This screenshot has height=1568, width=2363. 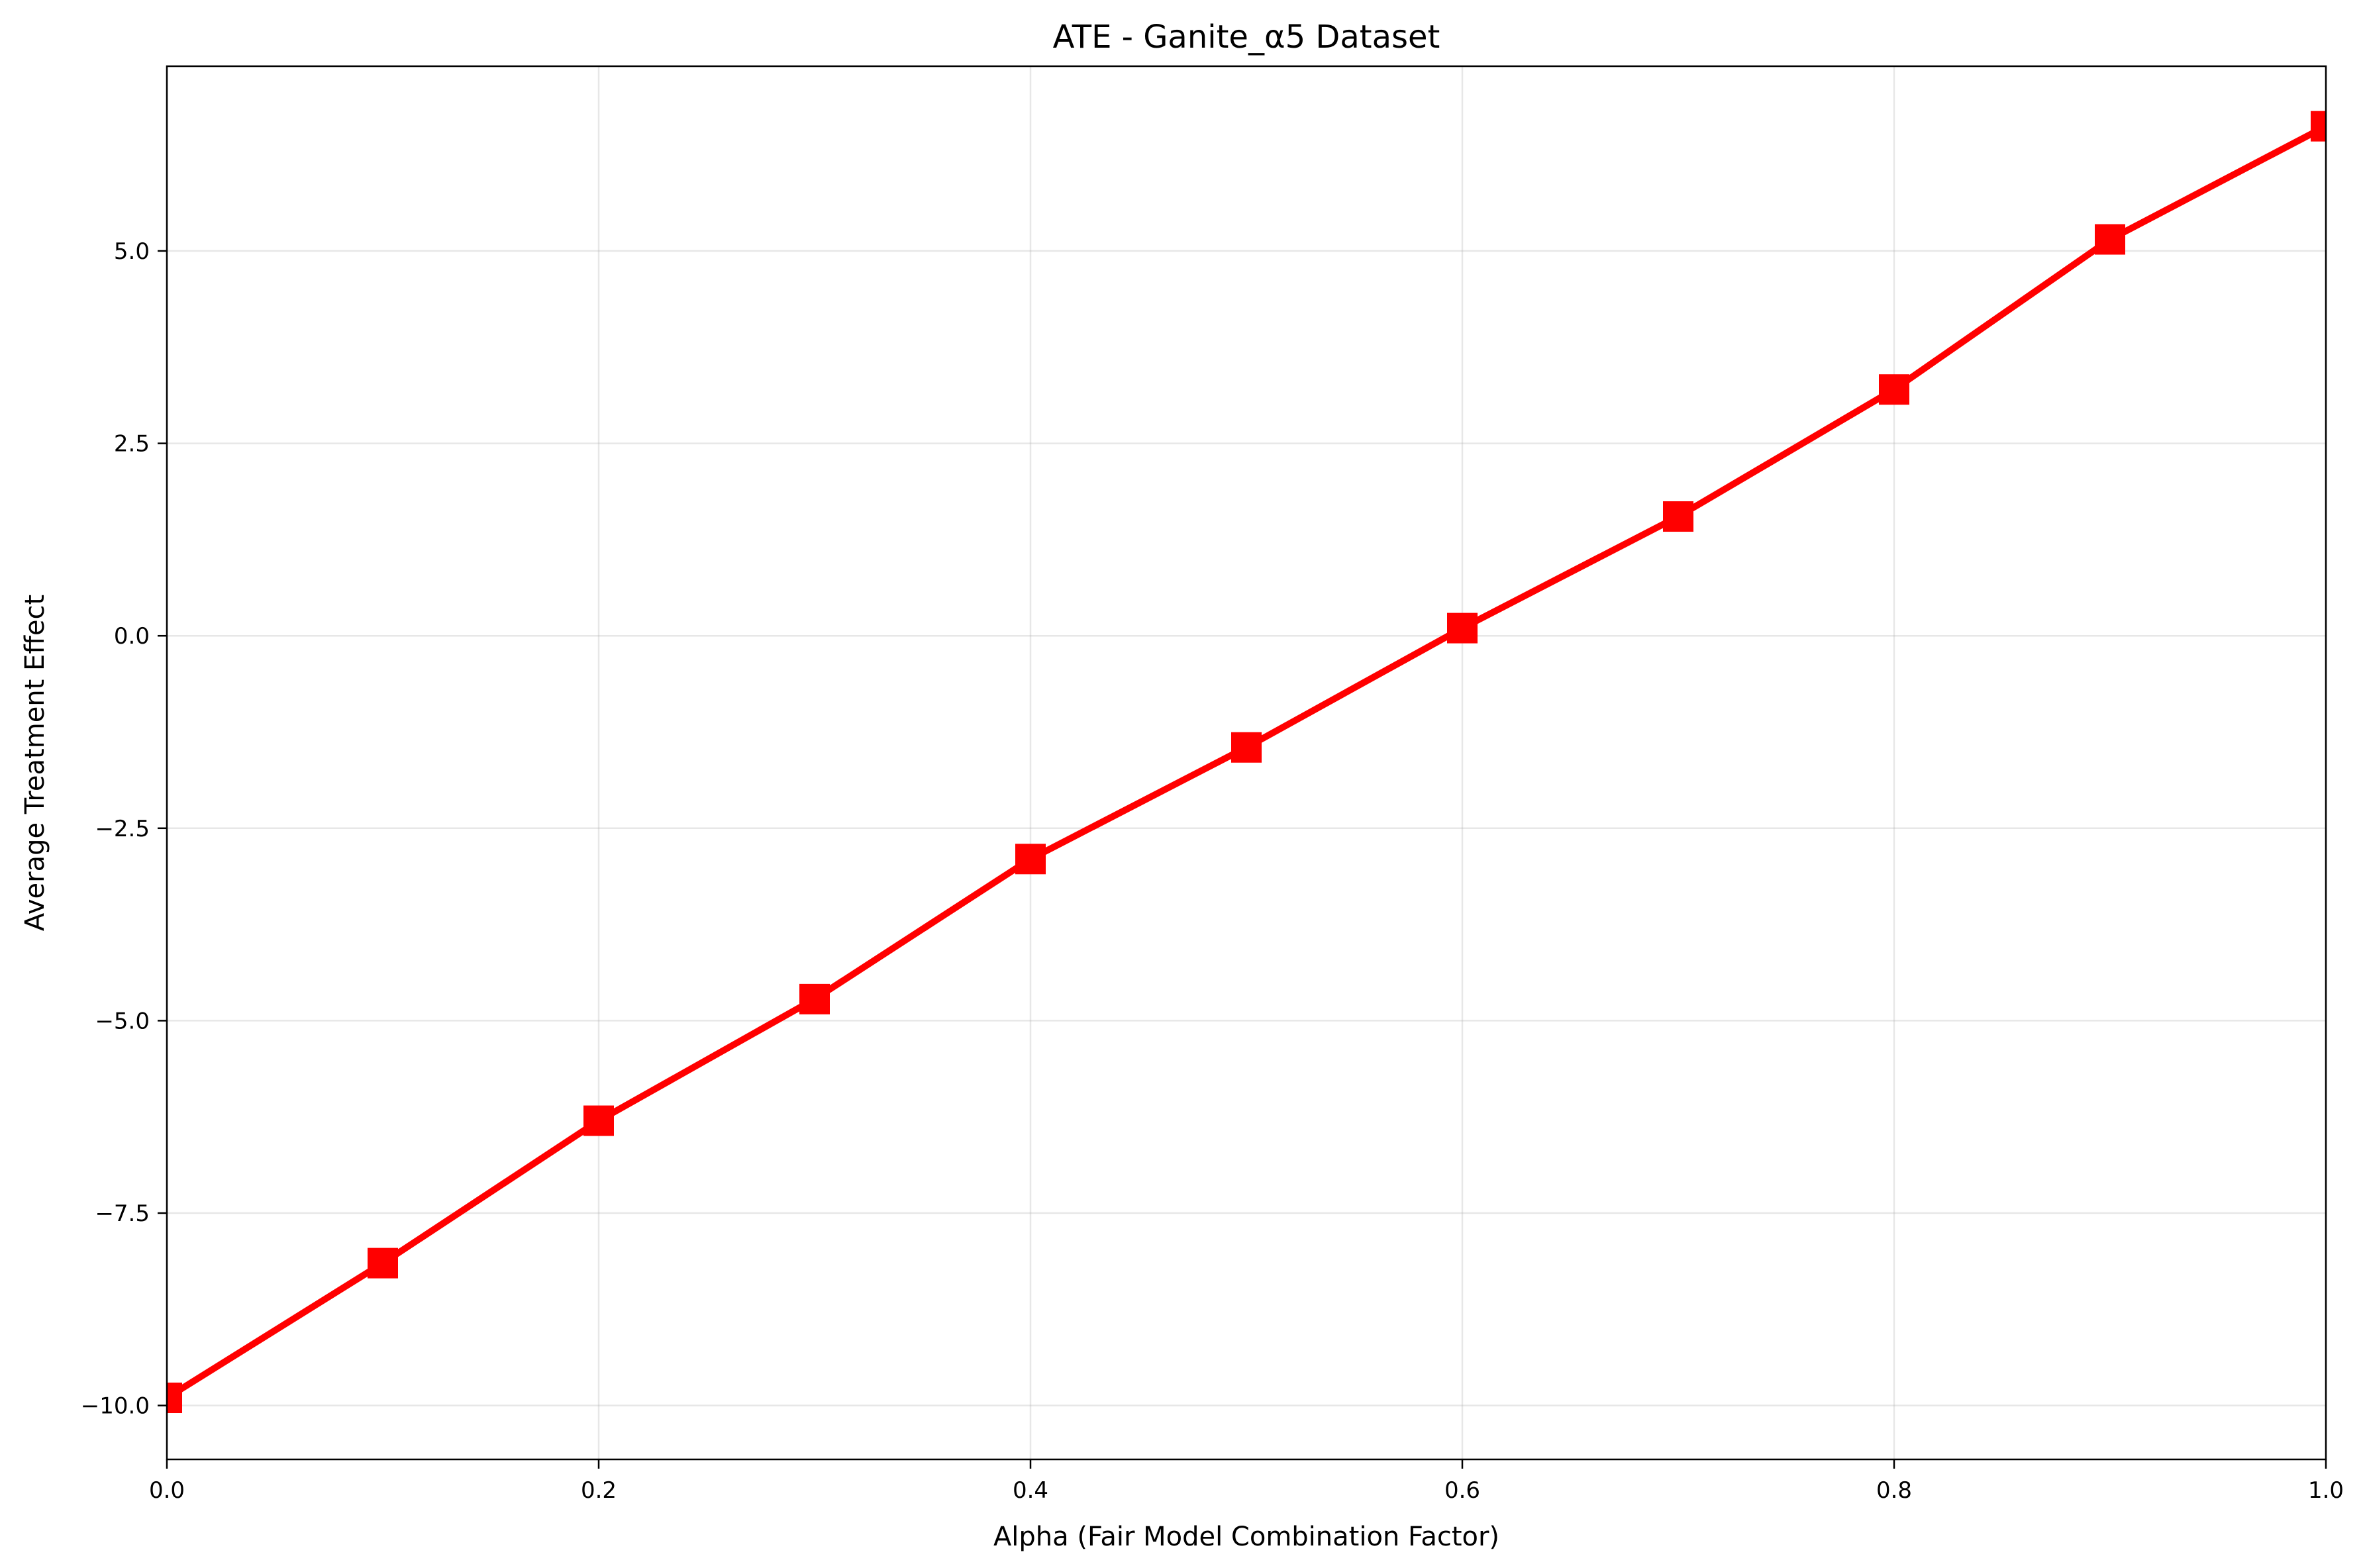 I want to click on chart-title: ATE - Ganite_α5 Dataset, so click(x=1246, y=37).